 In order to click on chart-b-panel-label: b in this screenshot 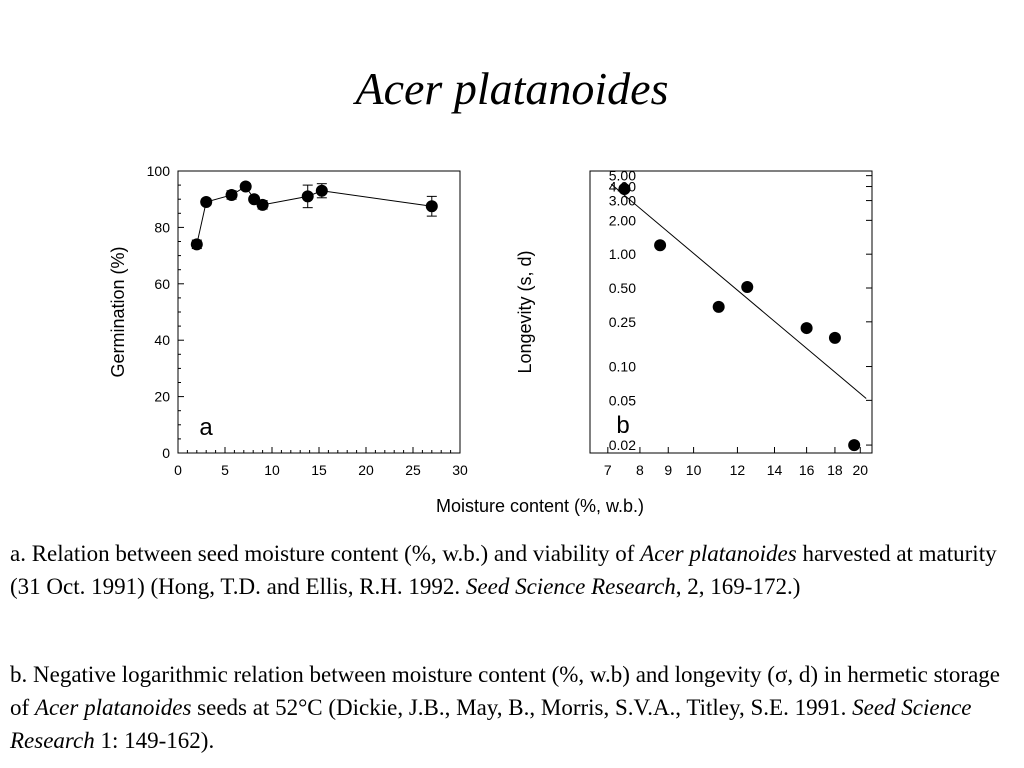, I will do `click(622, 425)`.